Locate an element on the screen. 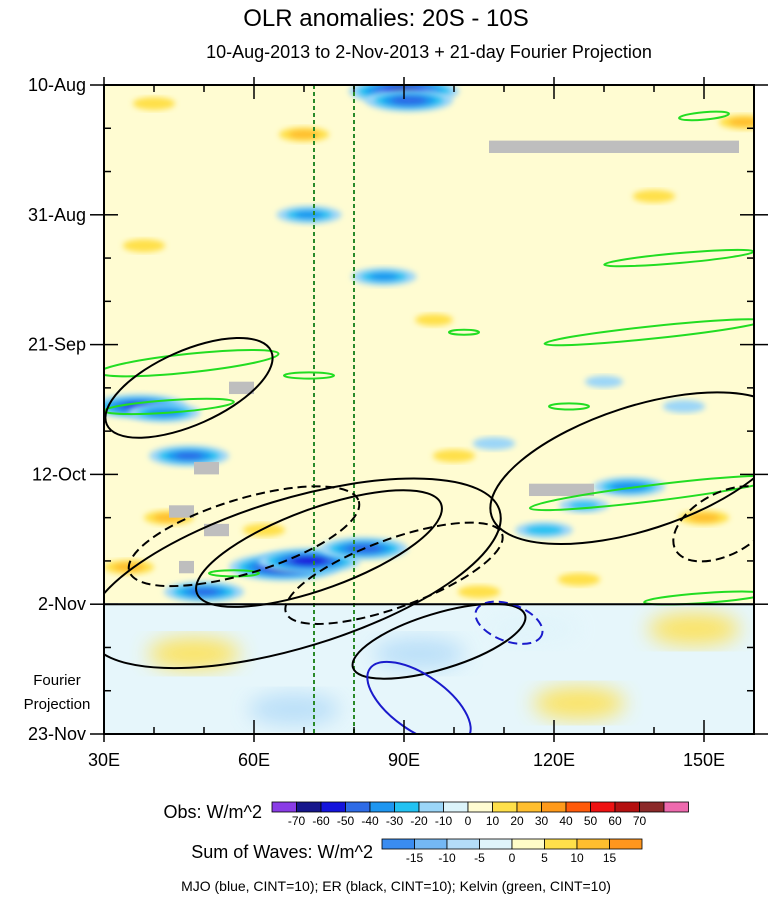 This screenshot has width=772, height=899. obs-colorbar: -70 -60 -50 -40 -30 -20 -10 0 10 20 30 40 50 60 70 is located at coordinates (480, 814).